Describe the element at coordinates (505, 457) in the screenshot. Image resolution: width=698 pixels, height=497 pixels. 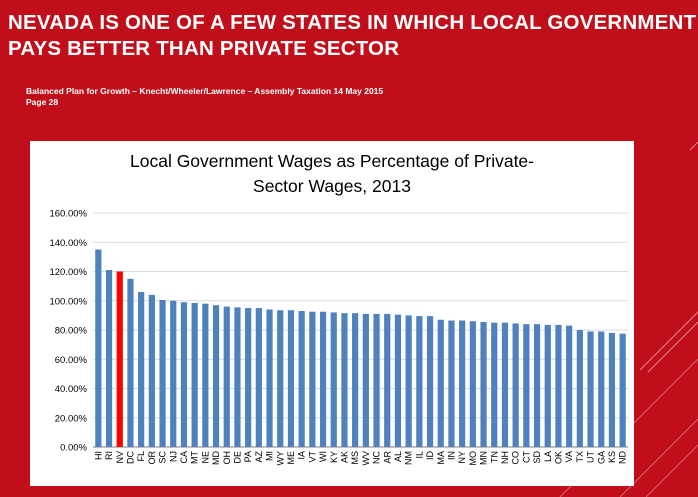
I see `x-tick-label: NH` at that location.